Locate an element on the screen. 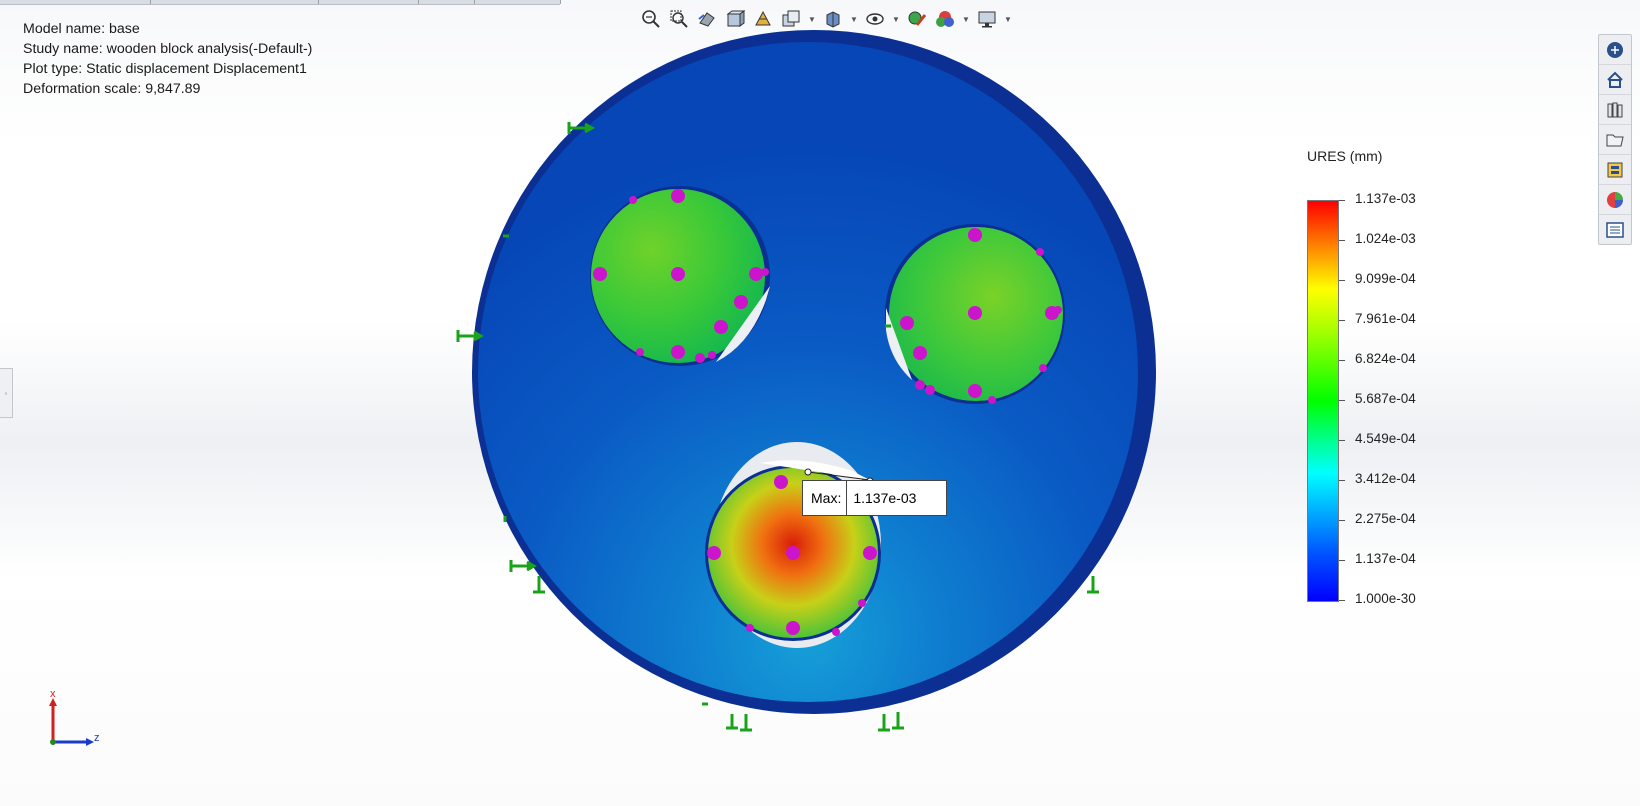 The height and width of the screenshot is (806, 1640). deformation-scale: Deformation scale: 9,847.89 is located at coordinates (112, 89).